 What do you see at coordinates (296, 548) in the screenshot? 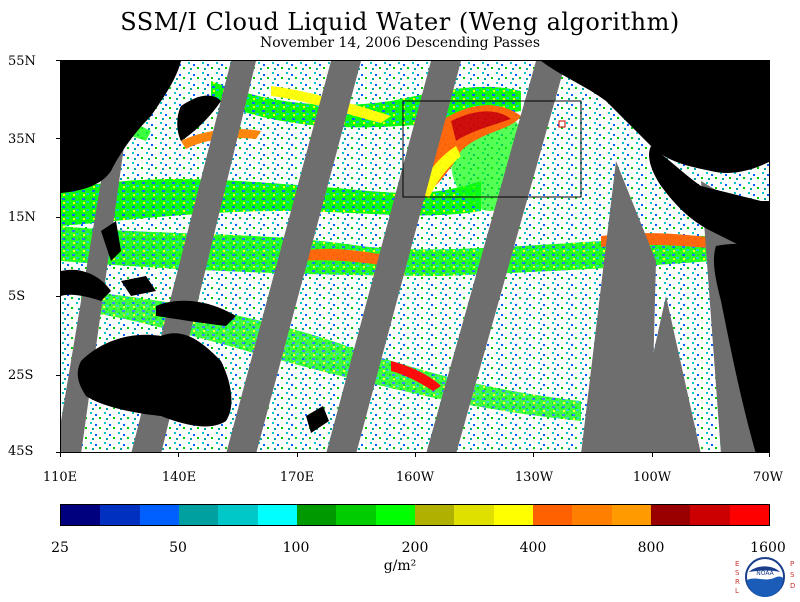
I see `colorbar-label-100: 100` at bounding box center [296, 548].